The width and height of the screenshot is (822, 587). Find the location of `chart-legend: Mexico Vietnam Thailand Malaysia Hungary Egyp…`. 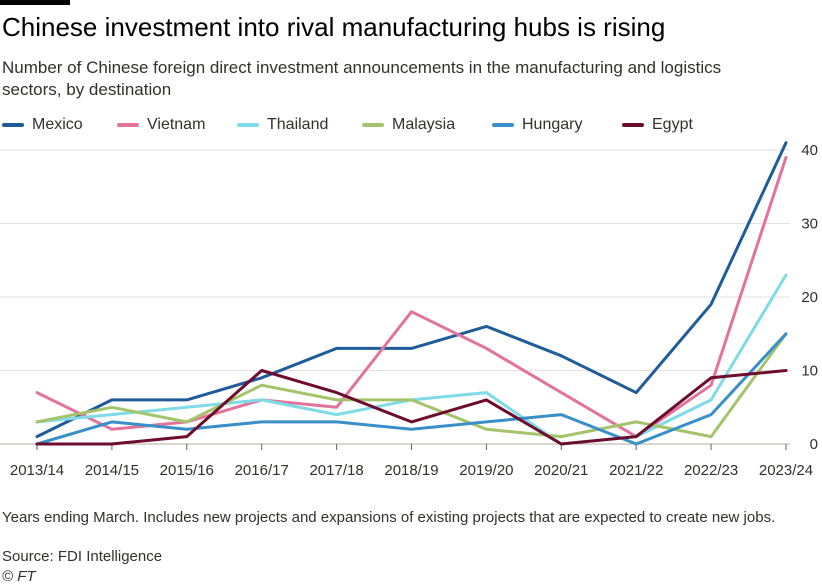

chart-legend: Mexico Vietnam Thailand Malaysia Hungary Egyp… is located at coordinates (402, 125).